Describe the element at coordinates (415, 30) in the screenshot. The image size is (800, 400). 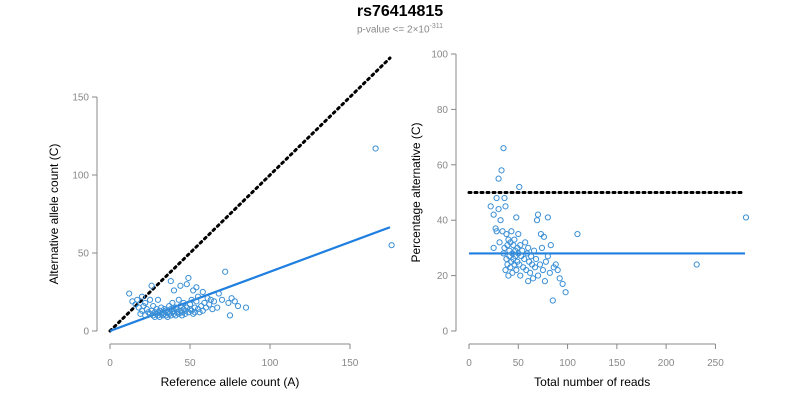
I see `subtitle-times: ×` at that location.